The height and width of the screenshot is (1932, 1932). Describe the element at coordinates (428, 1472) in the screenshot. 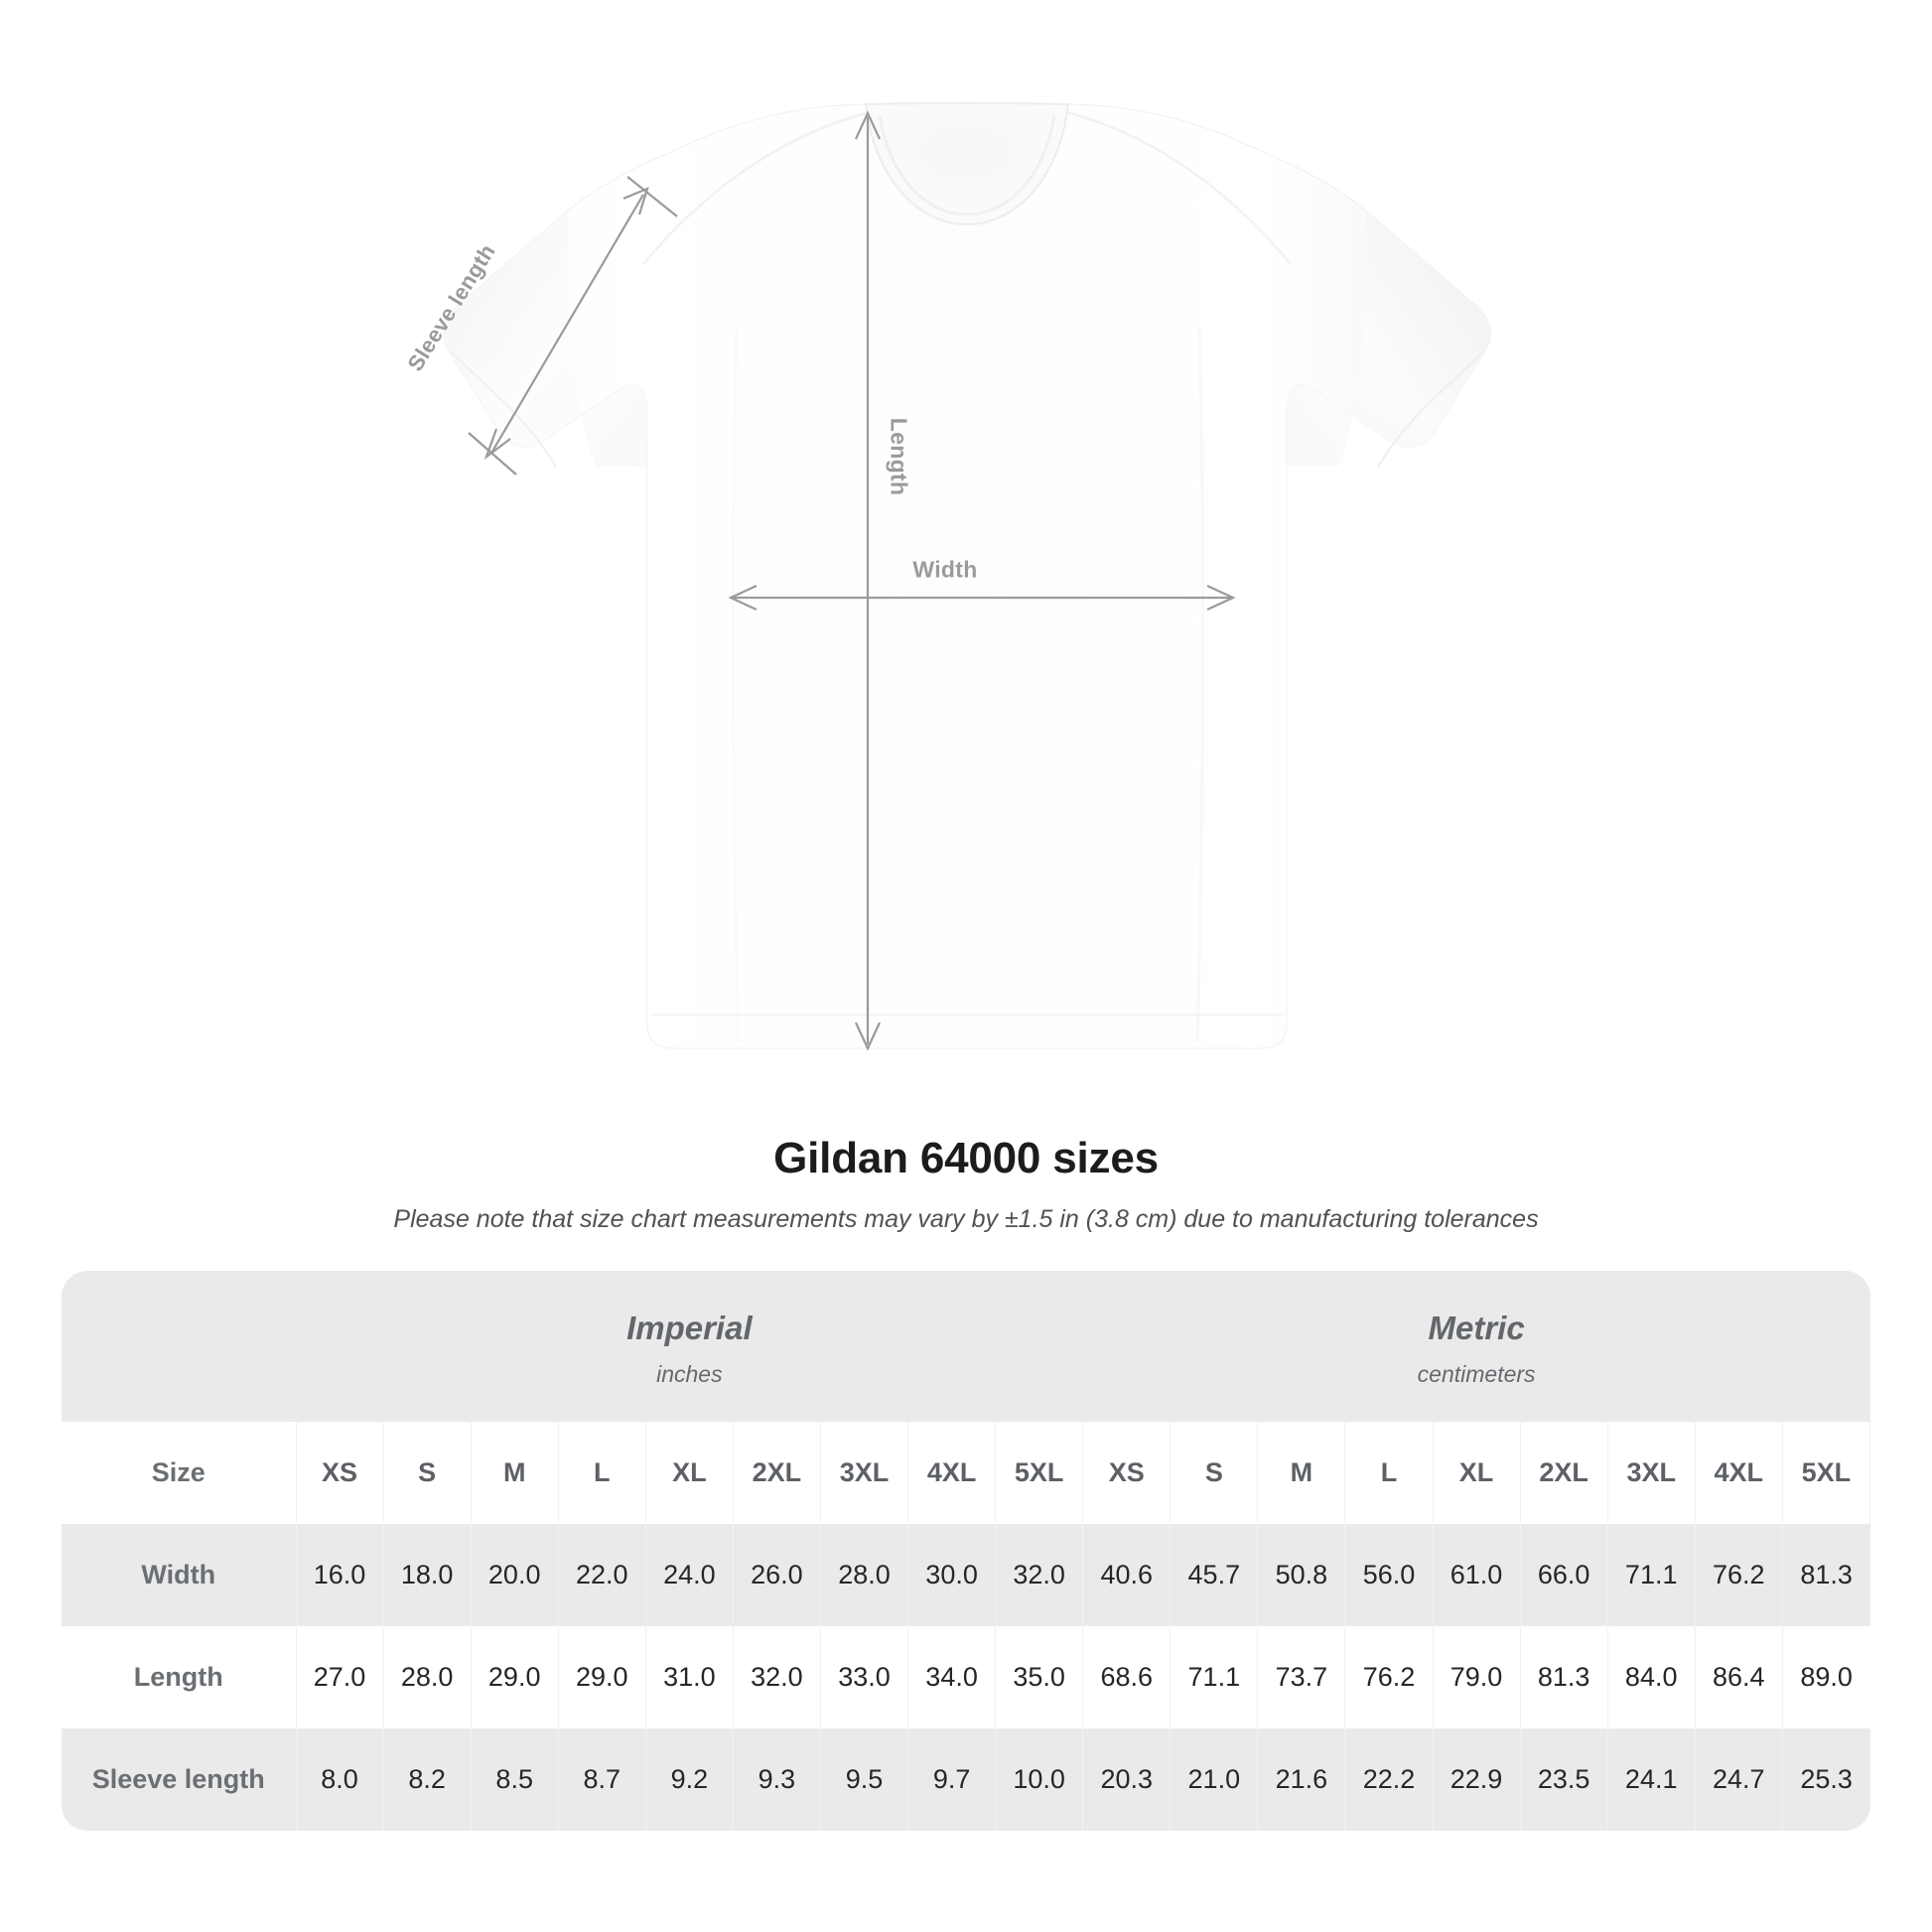

I see `header-size-imperial-s: S` at that location.